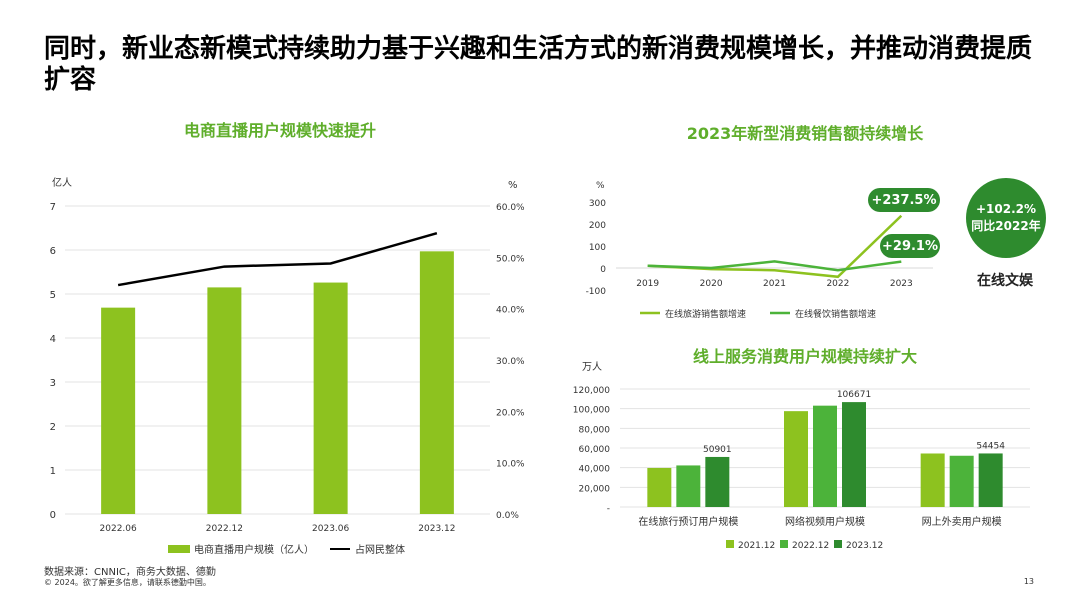 This screenshot has height=608, width=1080. What do you see at coordinates (595, 450) in the screenshot?
I see `c3-y-tick: 60,000` at bounding box center [595, 450].